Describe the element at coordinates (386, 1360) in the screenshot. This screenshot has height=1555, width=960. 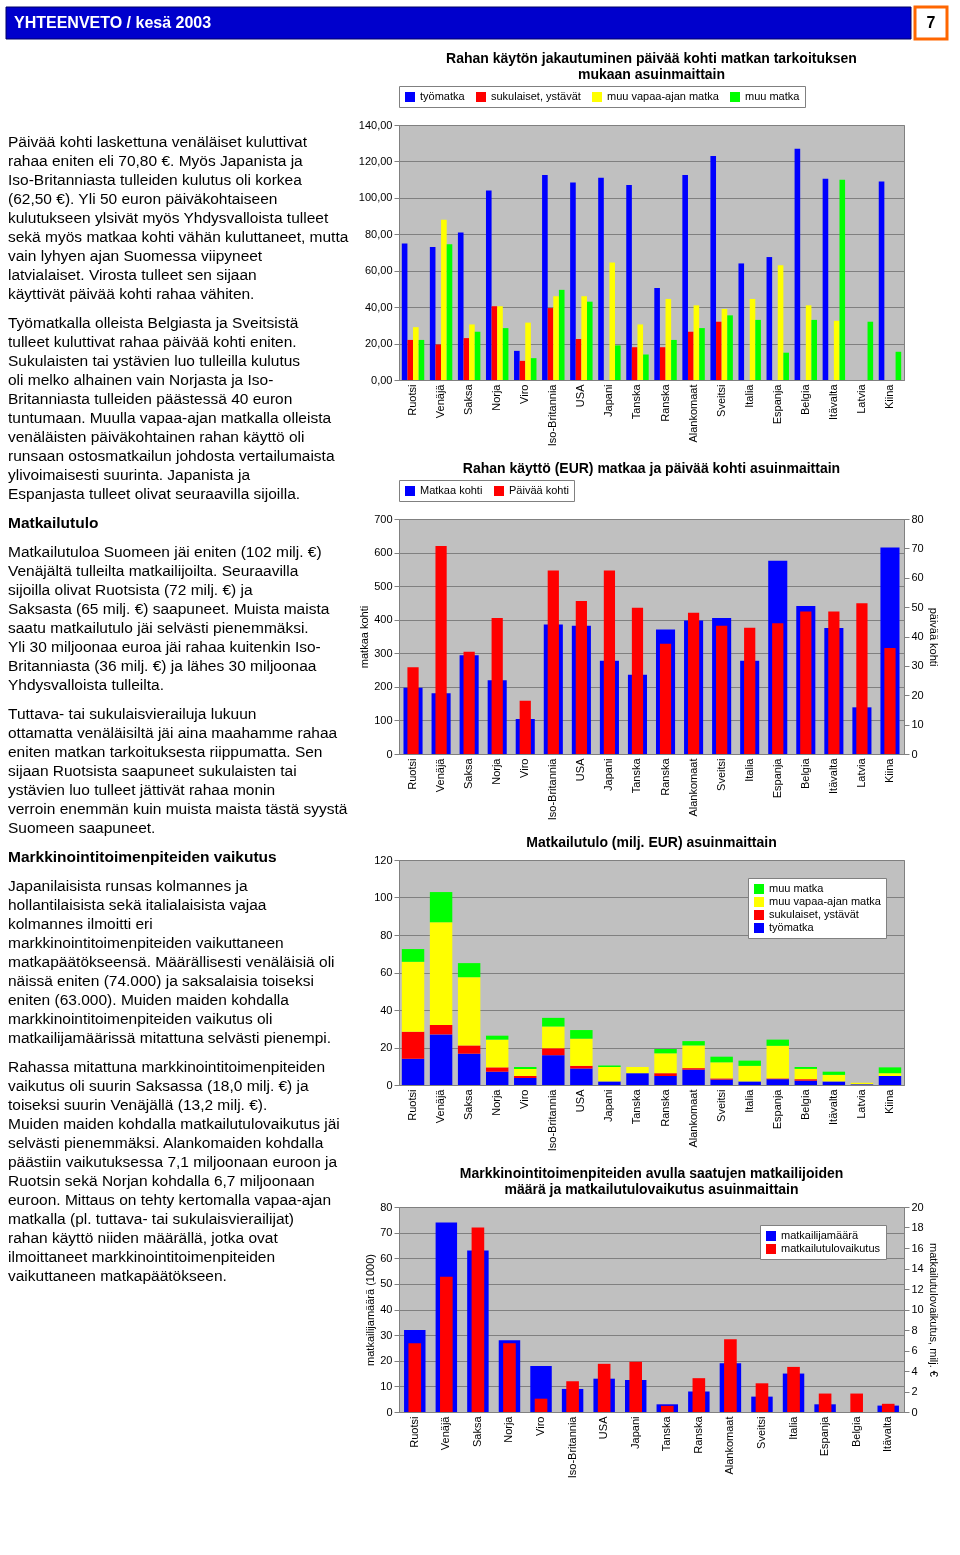
I see `y-tick-label: 20` at that location.